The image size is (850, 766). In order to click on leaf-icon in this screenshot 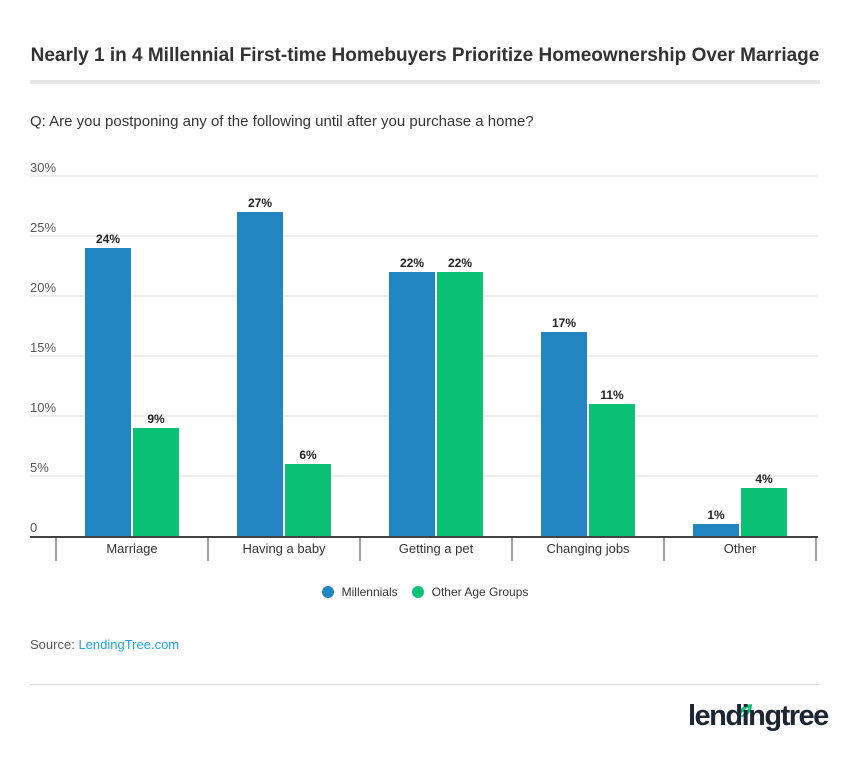, I will do `click(745, 710)`.